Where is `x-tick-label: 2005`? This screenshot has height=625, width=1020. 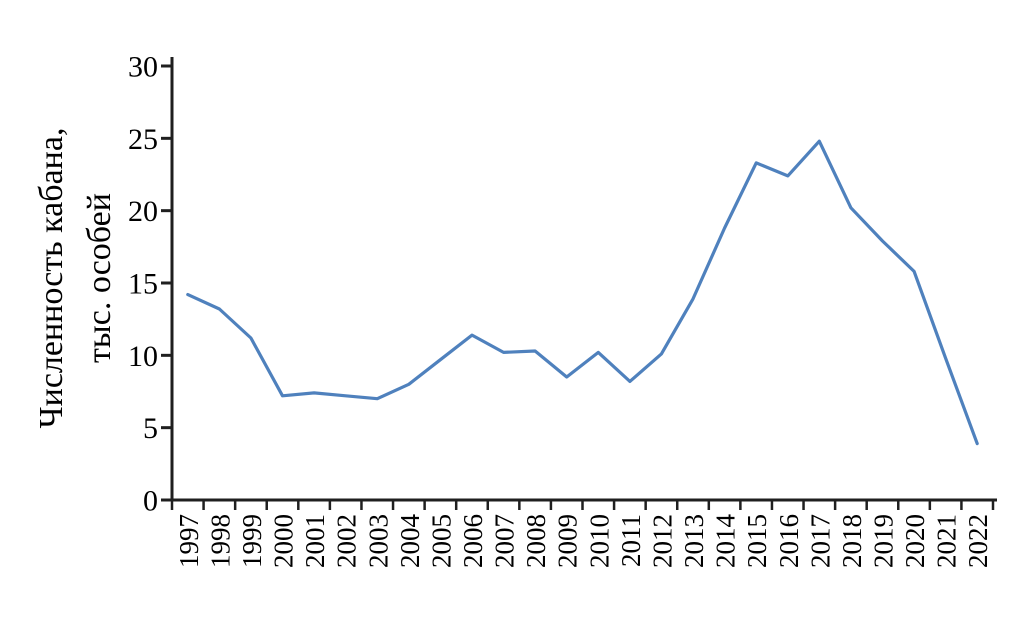 x-tick-label: 2005 is located at coordinates (441, 541).